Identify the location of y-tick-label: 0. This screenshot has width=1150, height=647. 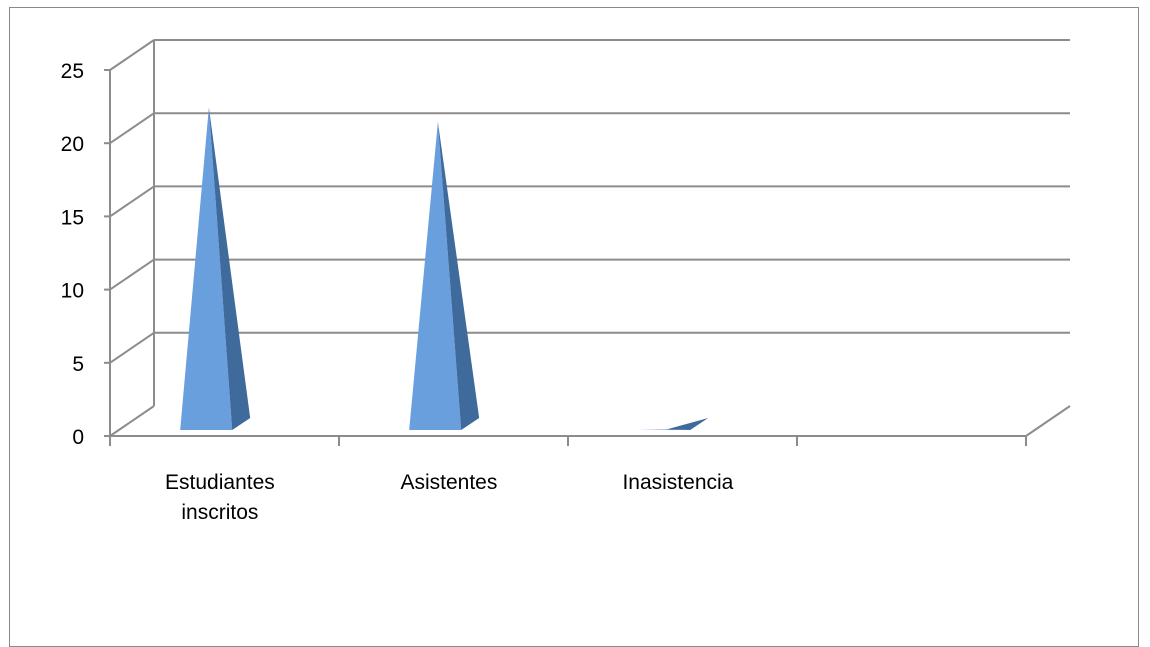
(78, 437).